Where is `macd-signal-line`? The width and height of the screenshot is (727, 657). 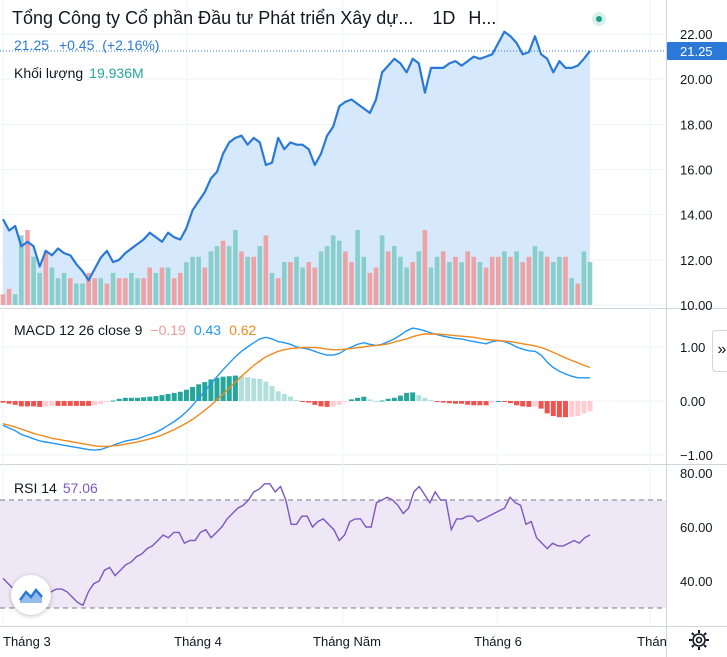
macd-signal-line is located at coordinates (296, 390).